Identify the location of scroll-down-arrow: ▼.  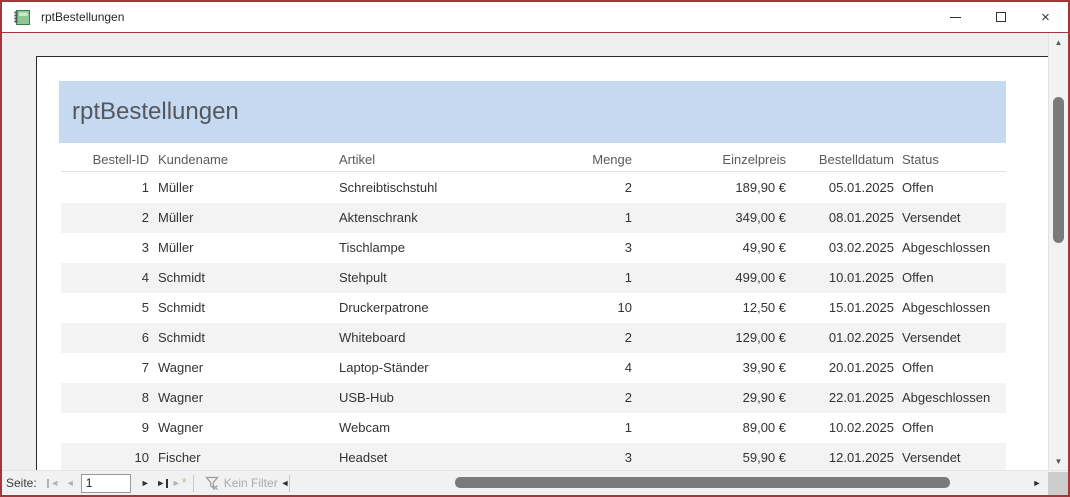
(1058, 461).